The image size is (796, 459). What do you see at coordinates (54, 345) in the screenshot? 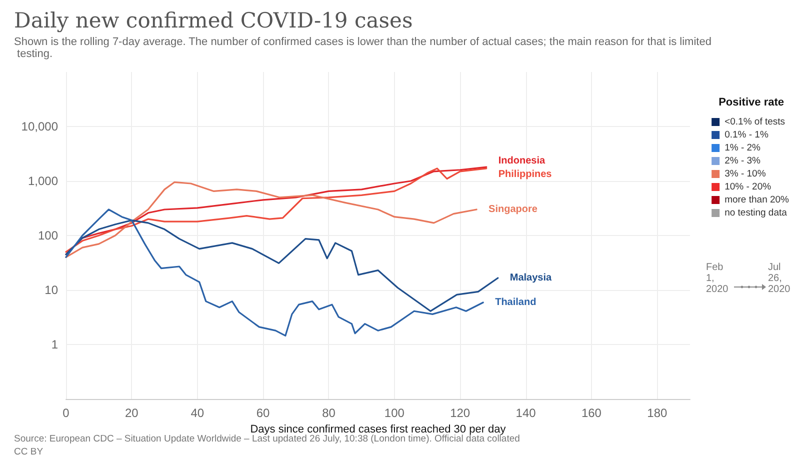
I see `y-tick-label: 1` at bounding box center [54, 345].